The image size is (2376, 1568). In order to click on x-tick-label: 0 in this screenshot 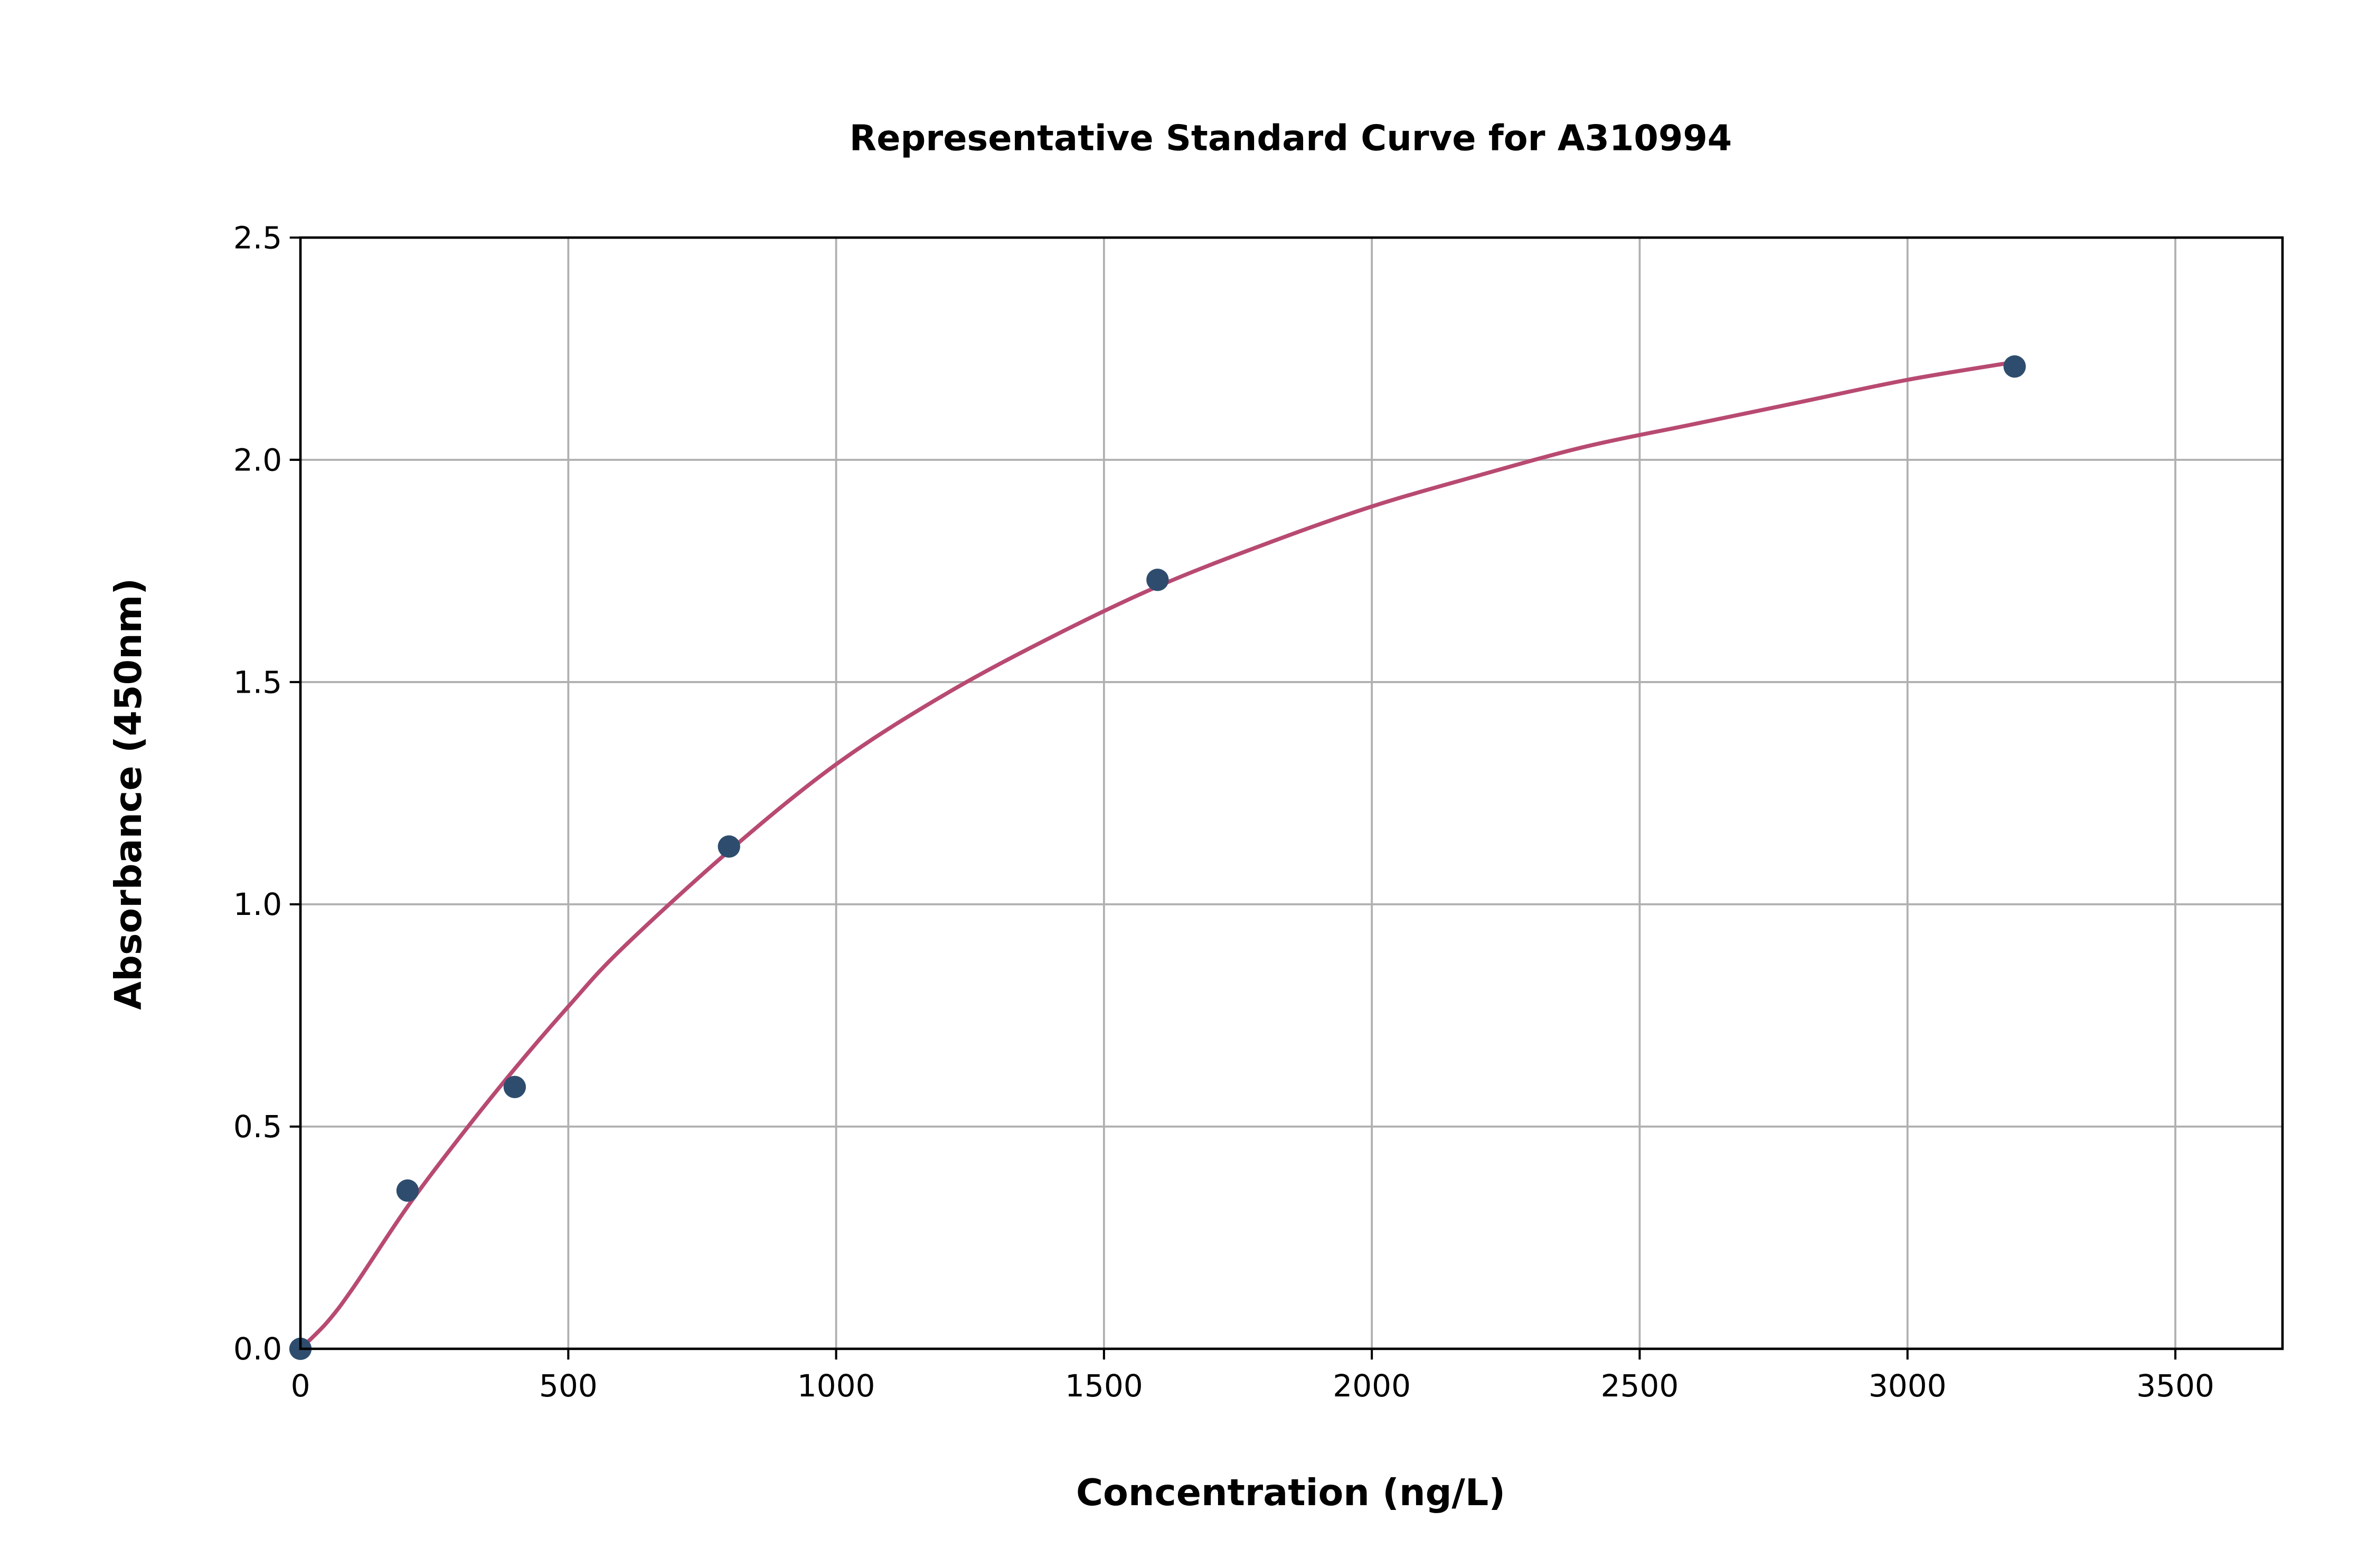, I will do `click(300, 1386)`.